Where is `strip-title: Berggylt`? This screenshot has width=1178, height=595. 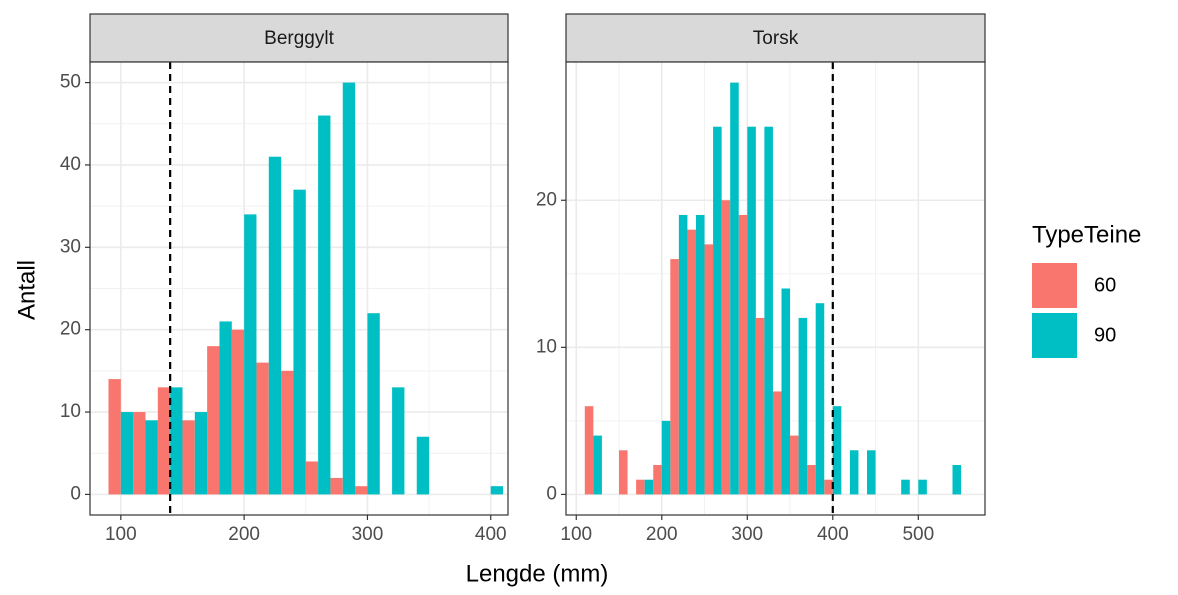
strip-title: Berggylt is located at coordinates (299, 38).